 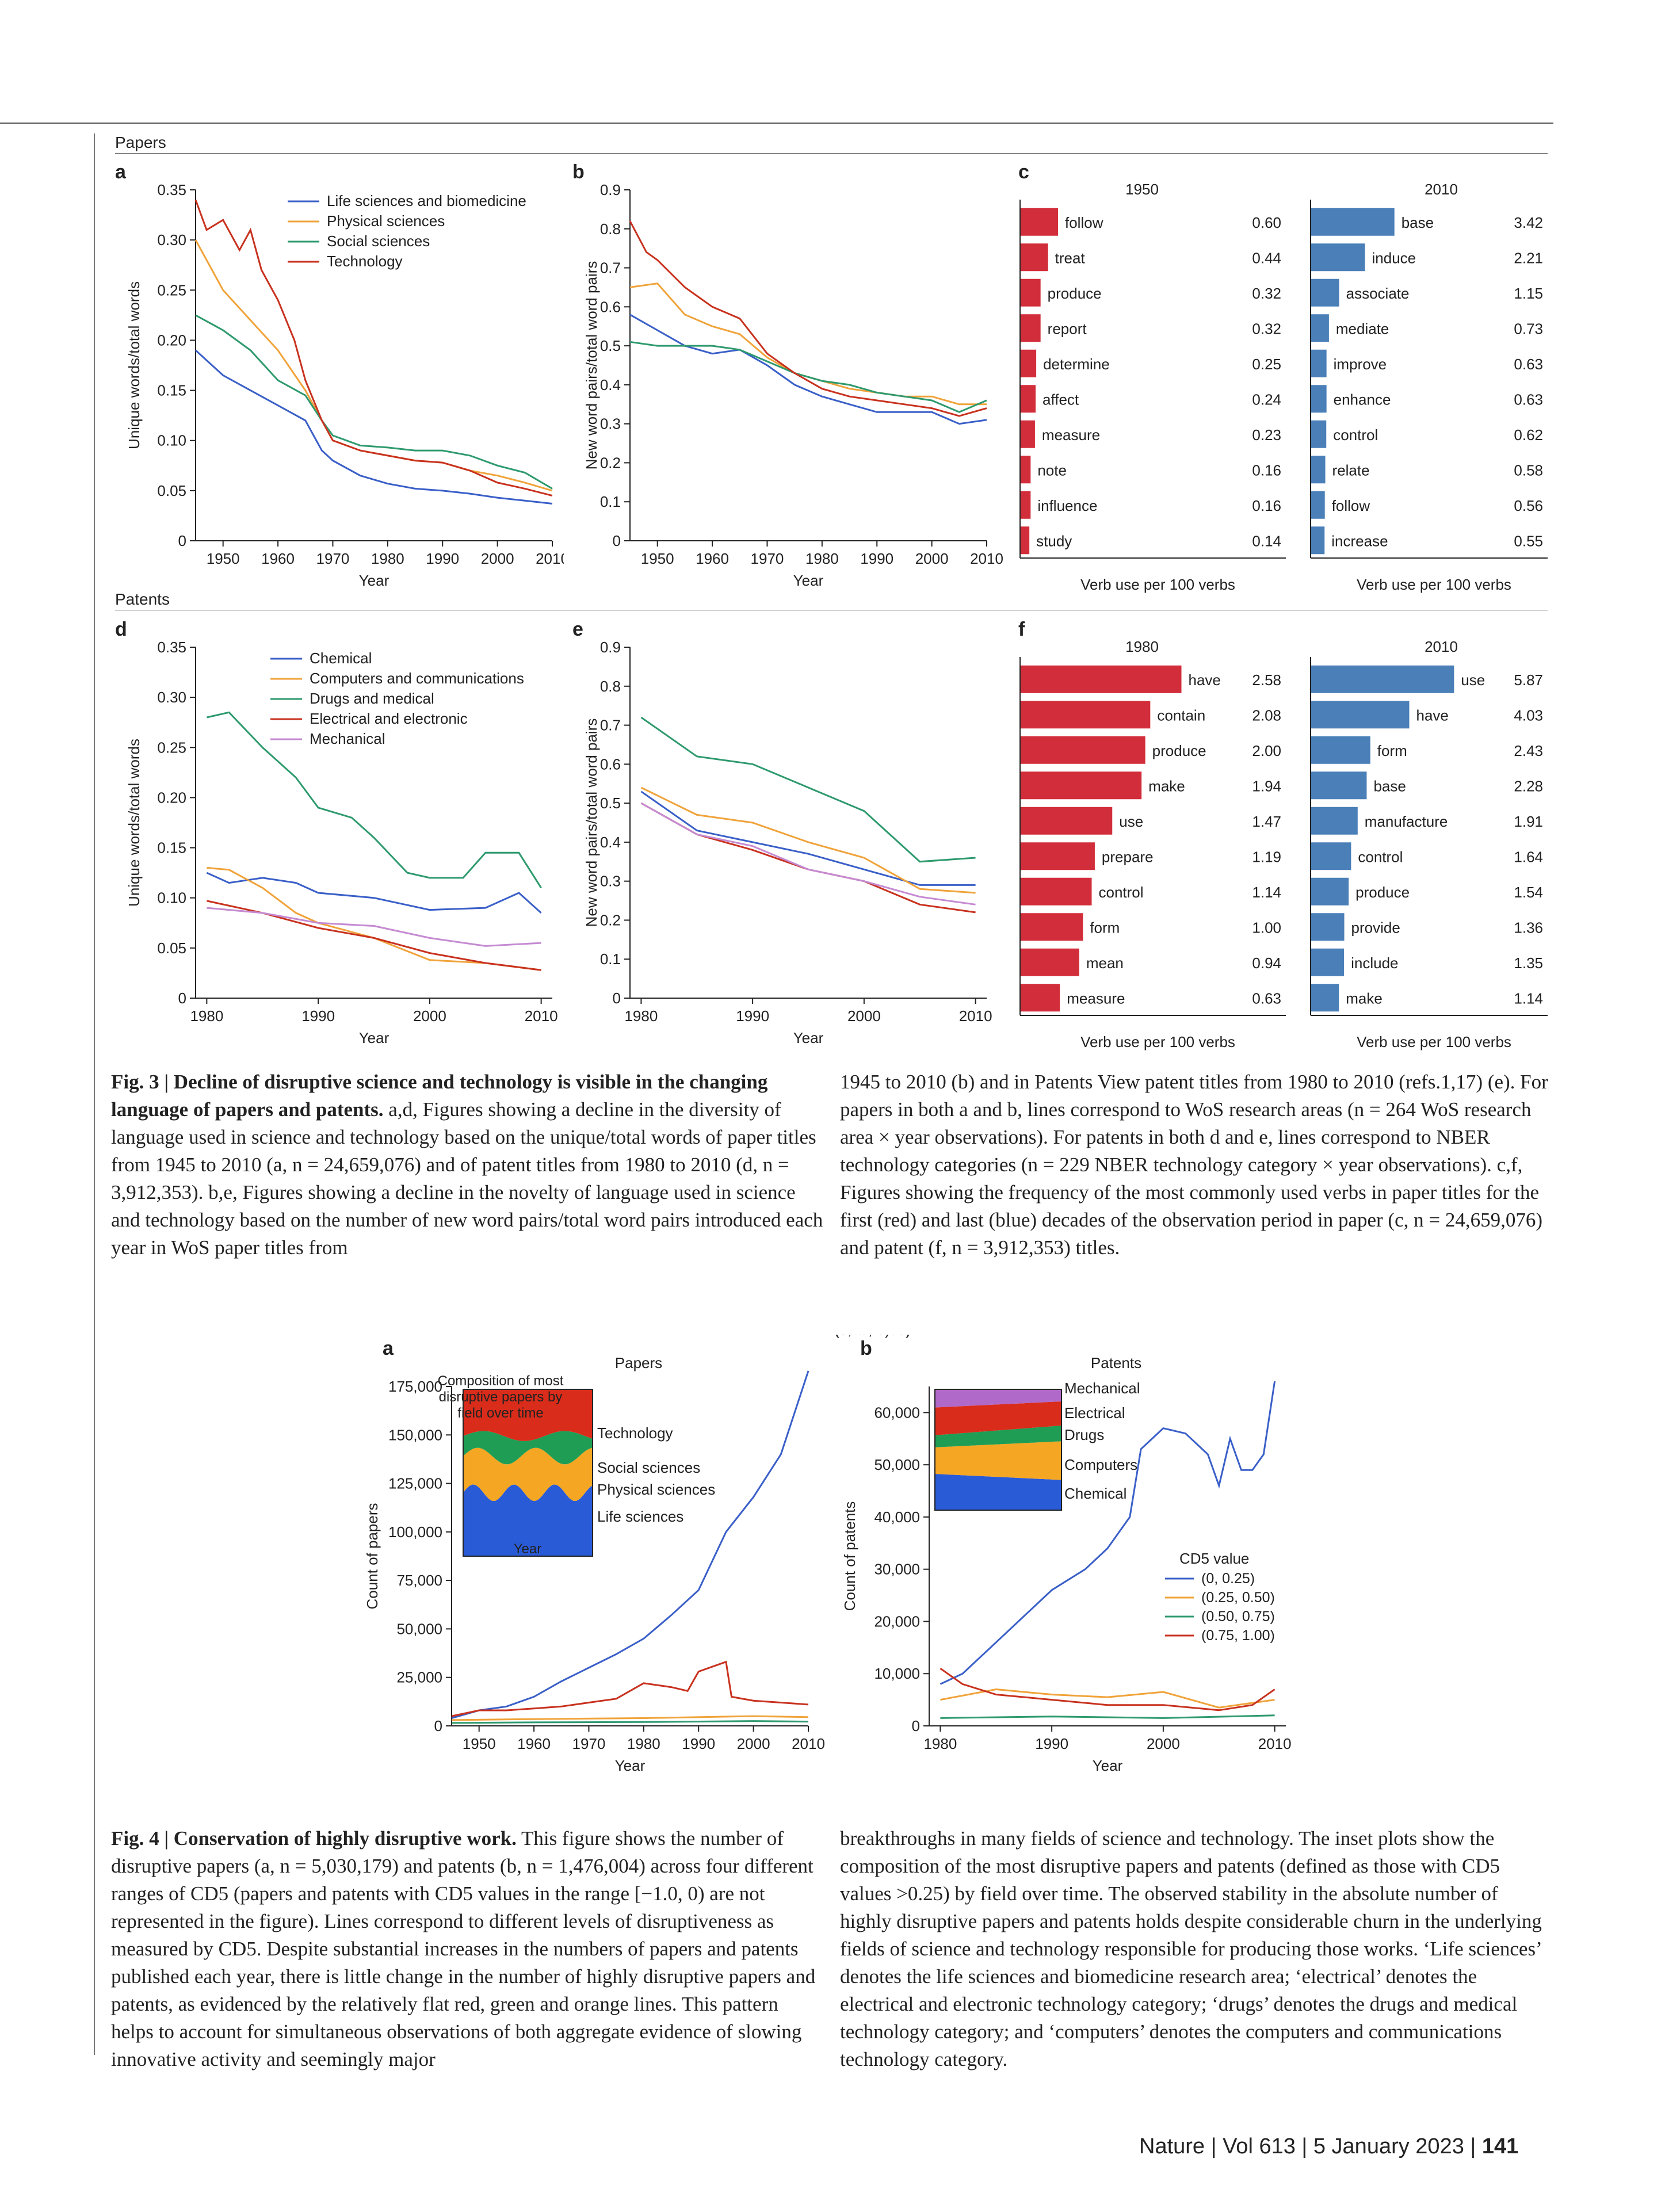 I want to click on y-tick-label: 0.30, so click(x=171, y=240).